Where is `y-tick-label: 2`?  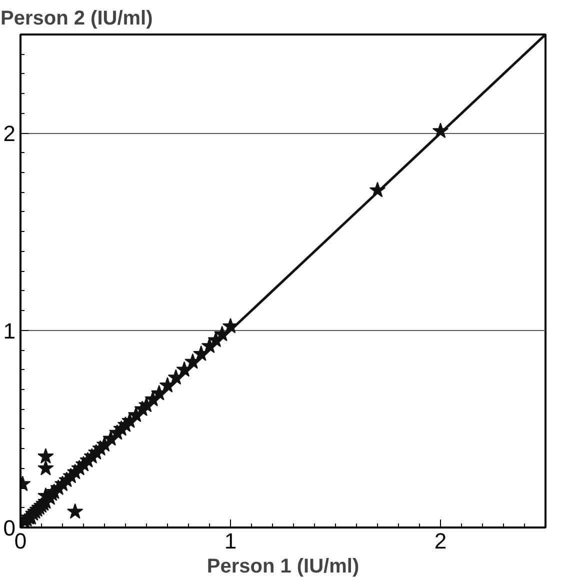 y-tick-label: 2 is located at coordinates (9, 133).